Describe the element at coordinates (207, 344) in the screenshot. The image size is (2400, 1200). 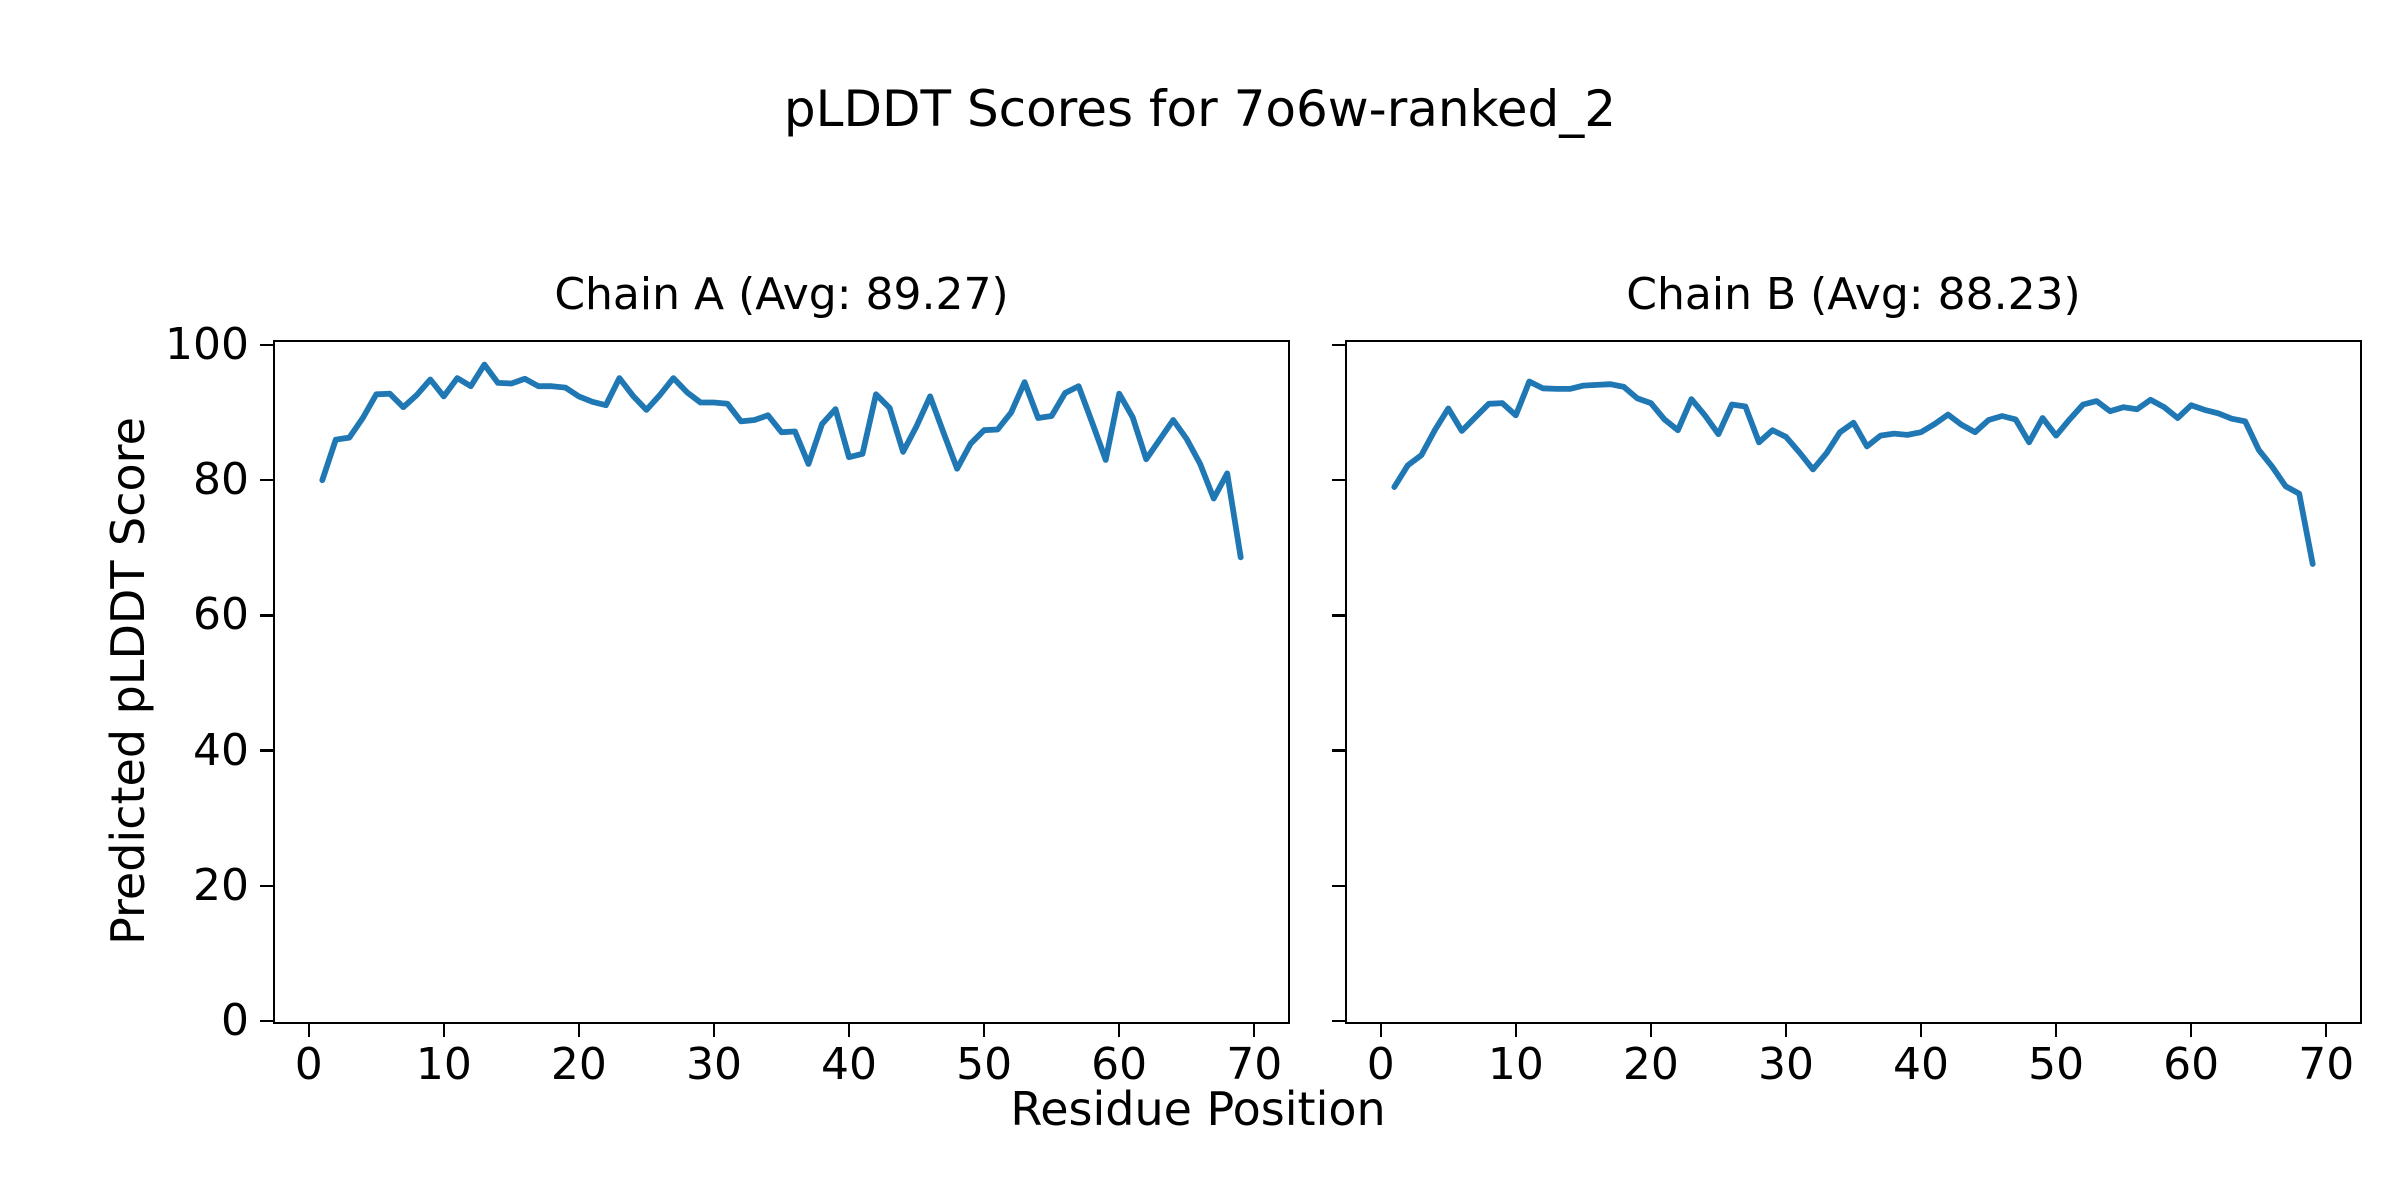
I see `y-tick-label: 100` at that location.